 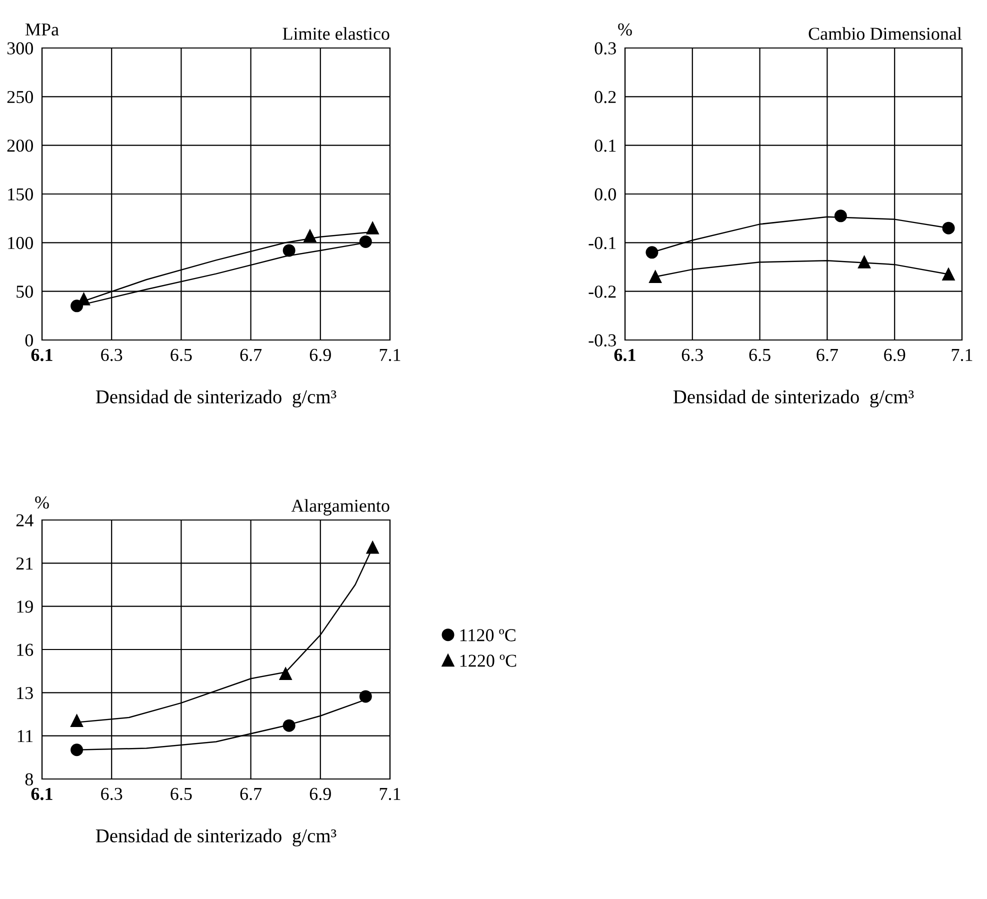 I want to click on y-tick-label: 0, so click(x=29, y=340).